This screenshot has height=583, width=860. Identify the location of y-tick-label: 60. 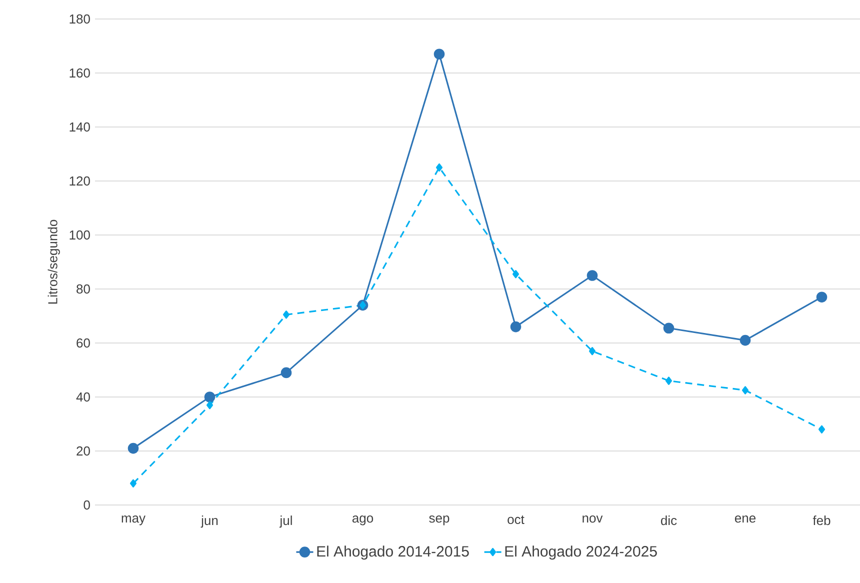
(83, 343).